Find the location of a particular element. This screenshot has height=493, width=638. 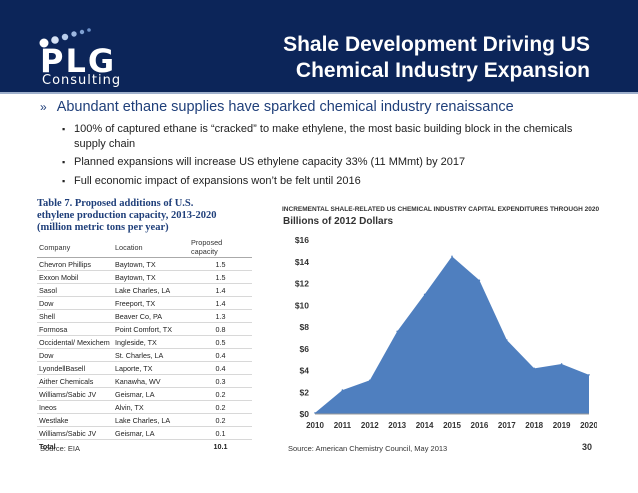

table-row: Westlake Lake Charles, LA 0.2 is located at coordinates (144, 420).